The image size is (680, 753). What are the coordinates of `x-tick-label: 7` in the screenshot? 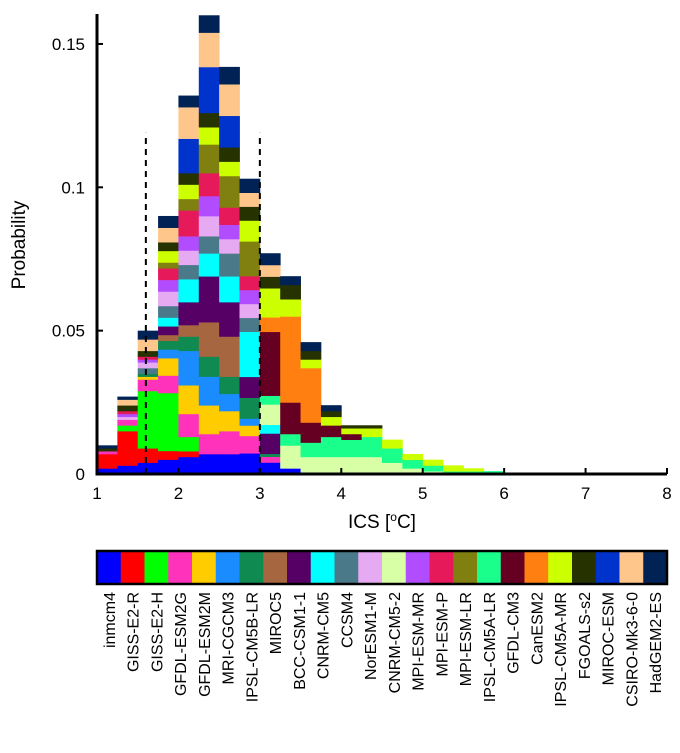 It's located at (585, 493).